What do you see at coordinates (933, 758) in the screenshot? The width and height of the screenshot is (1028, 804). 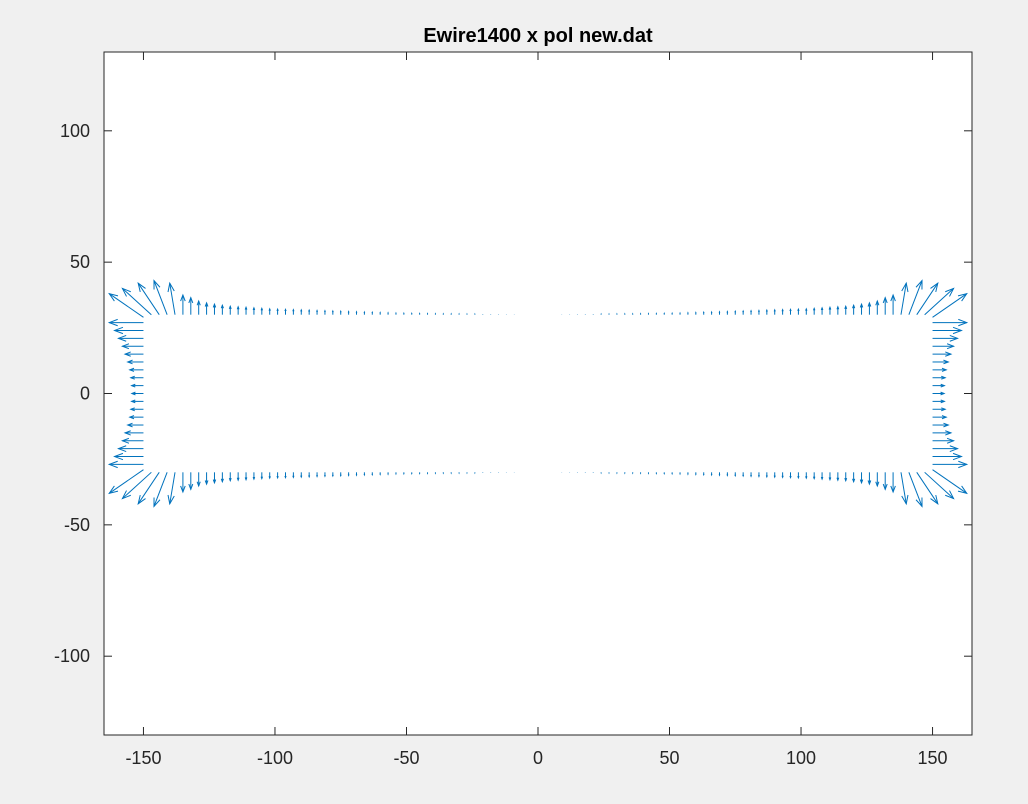 I see `x-tick-label: 150` at bounding box center [933, 758].